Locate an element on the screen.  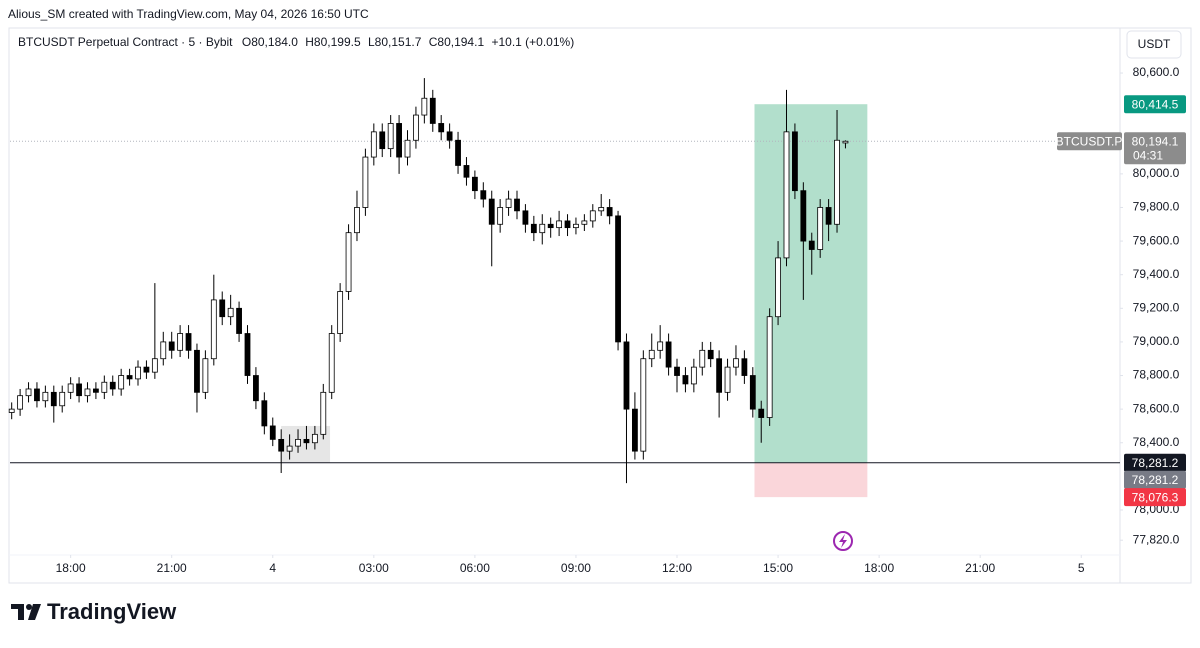
y-tick-label: 80,000.0 is located at coordinates (1156, 173).